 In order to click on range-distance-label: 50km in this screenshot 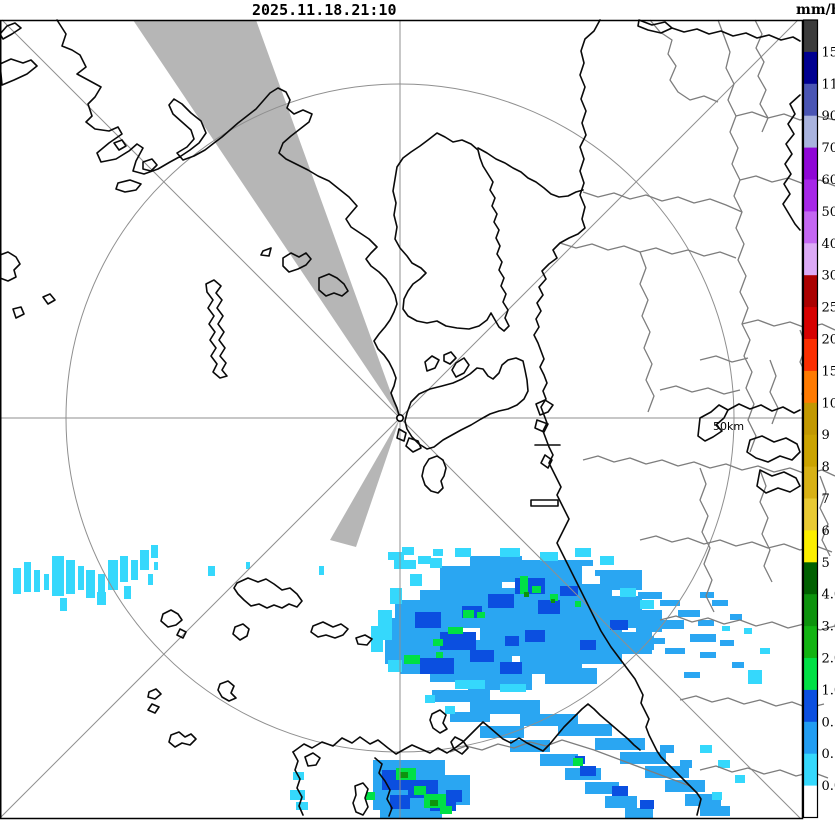, I will do `click(728, 426)`.